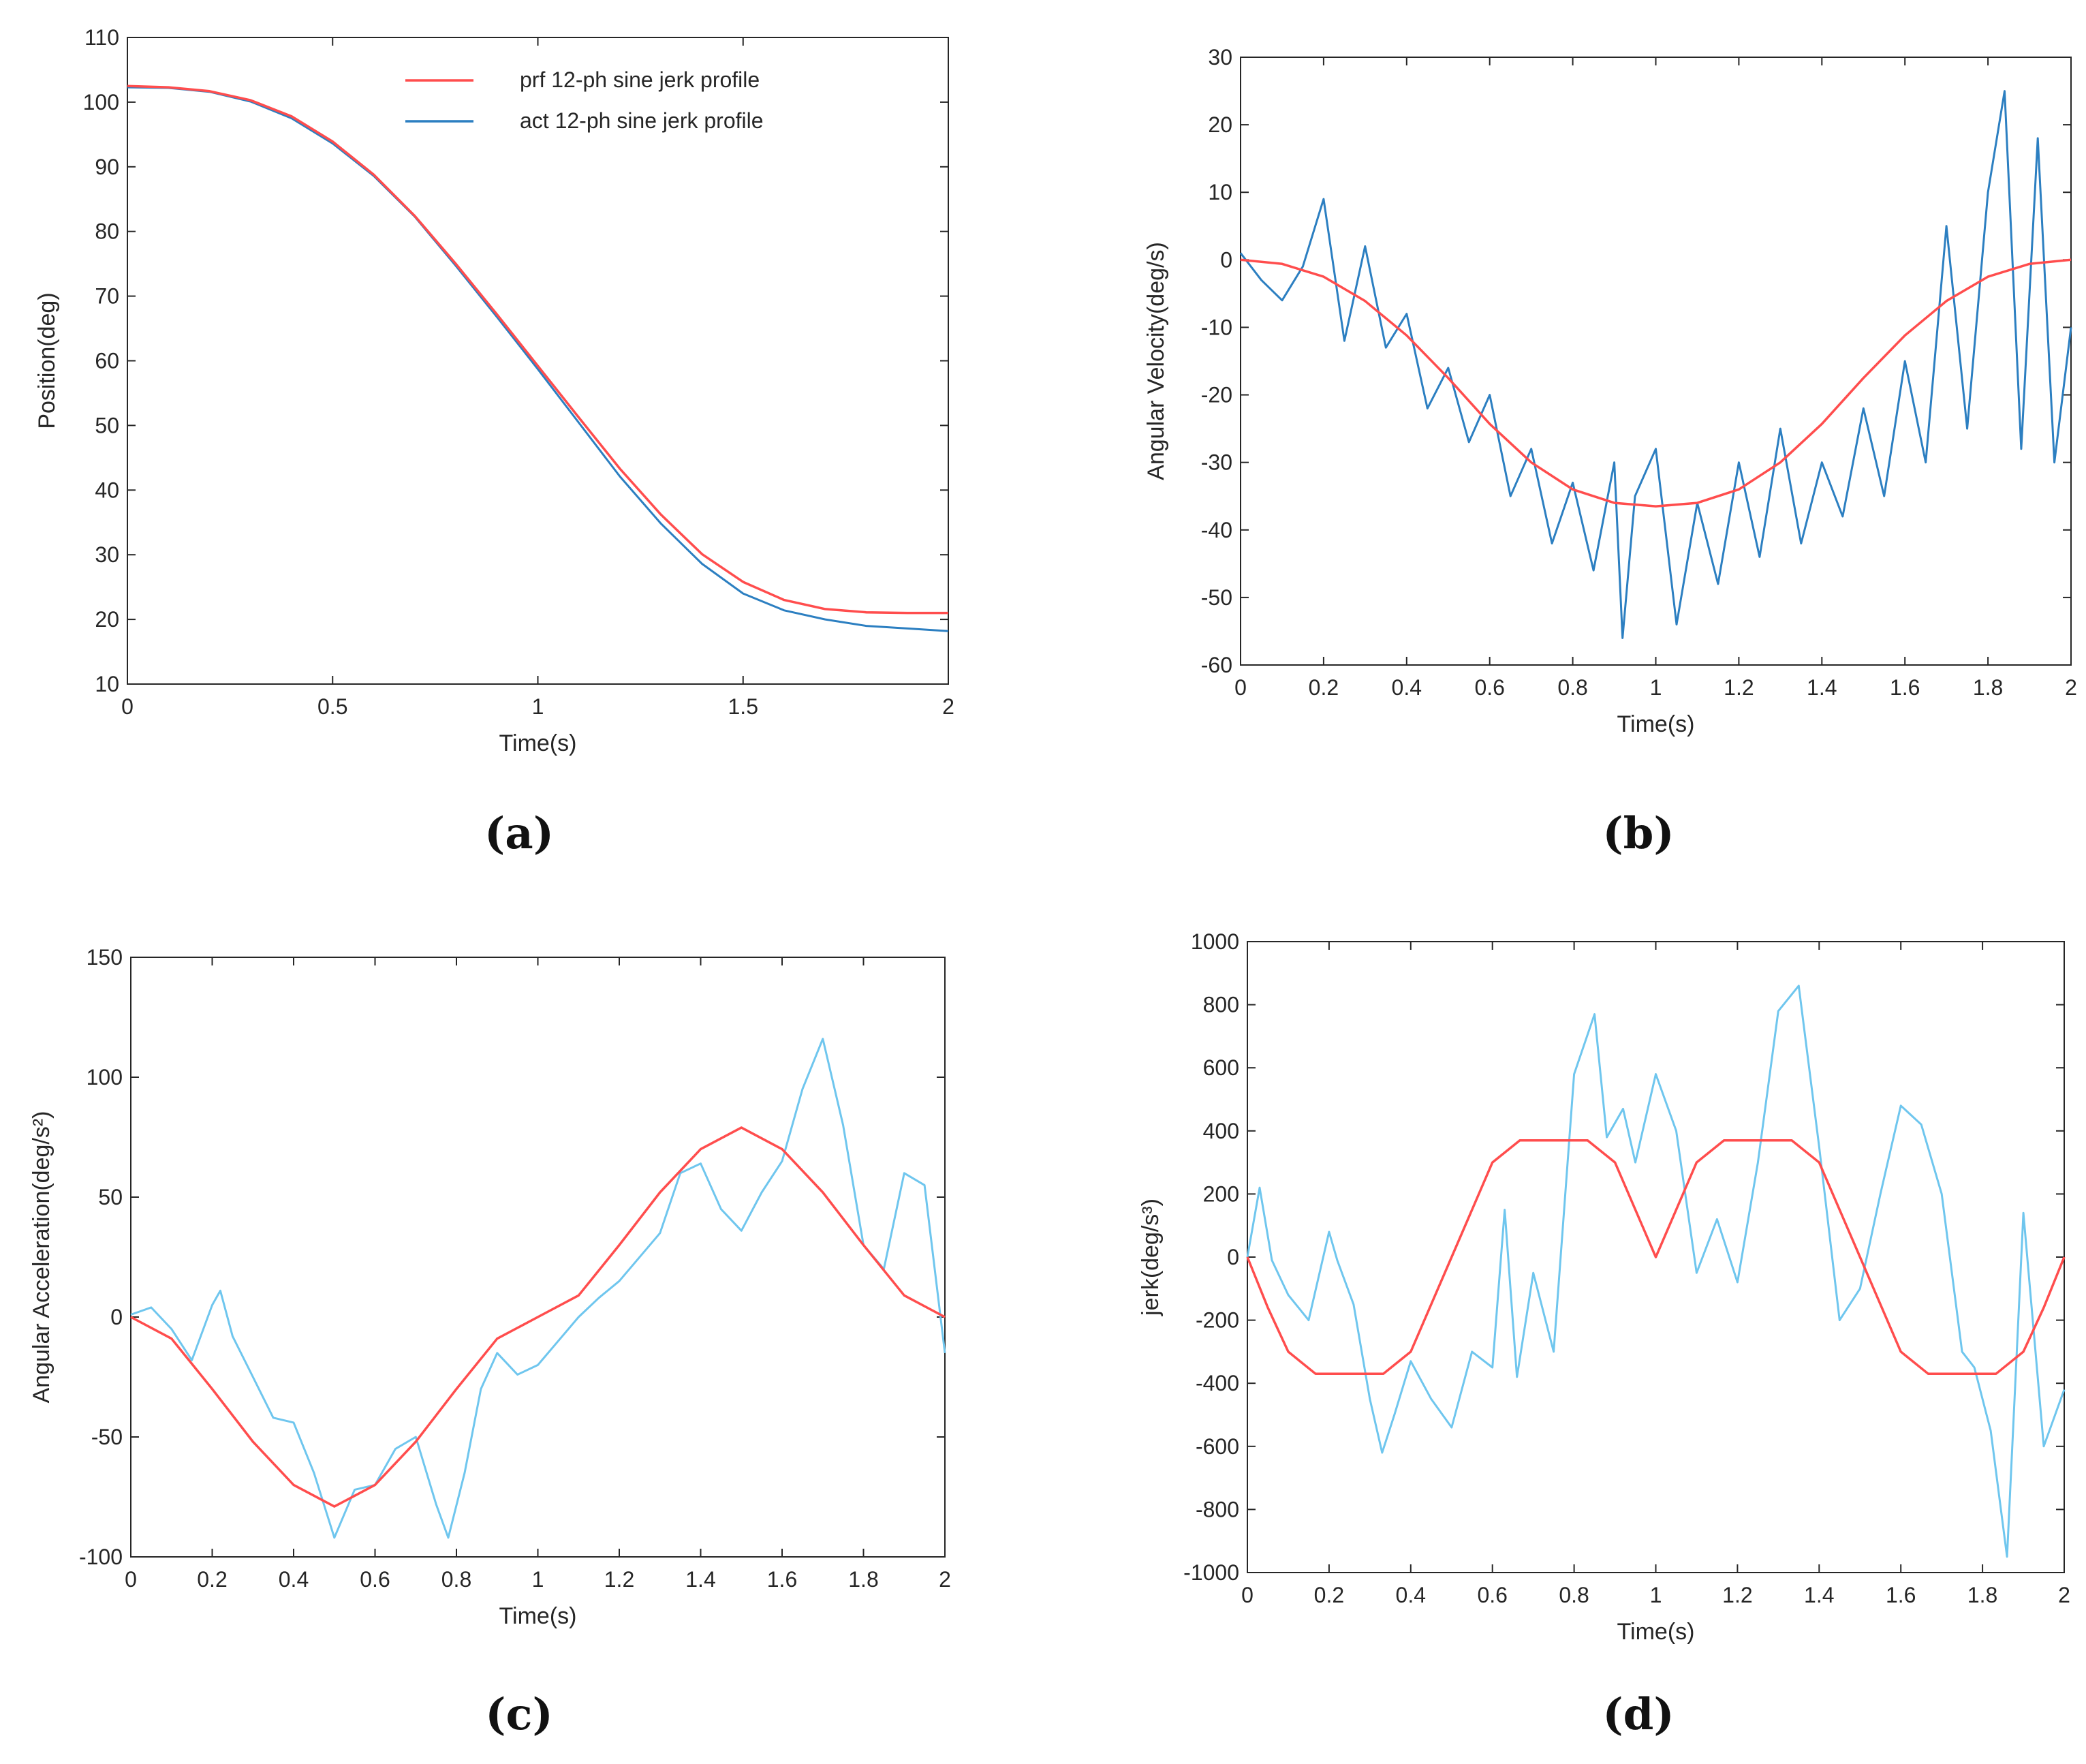 Image resolution: width=2086 pixels, height=1764 pixels. Describe the element at coordinates (1221, 1131) in the screenshot. I see `y-tick-label: 400` at that location.